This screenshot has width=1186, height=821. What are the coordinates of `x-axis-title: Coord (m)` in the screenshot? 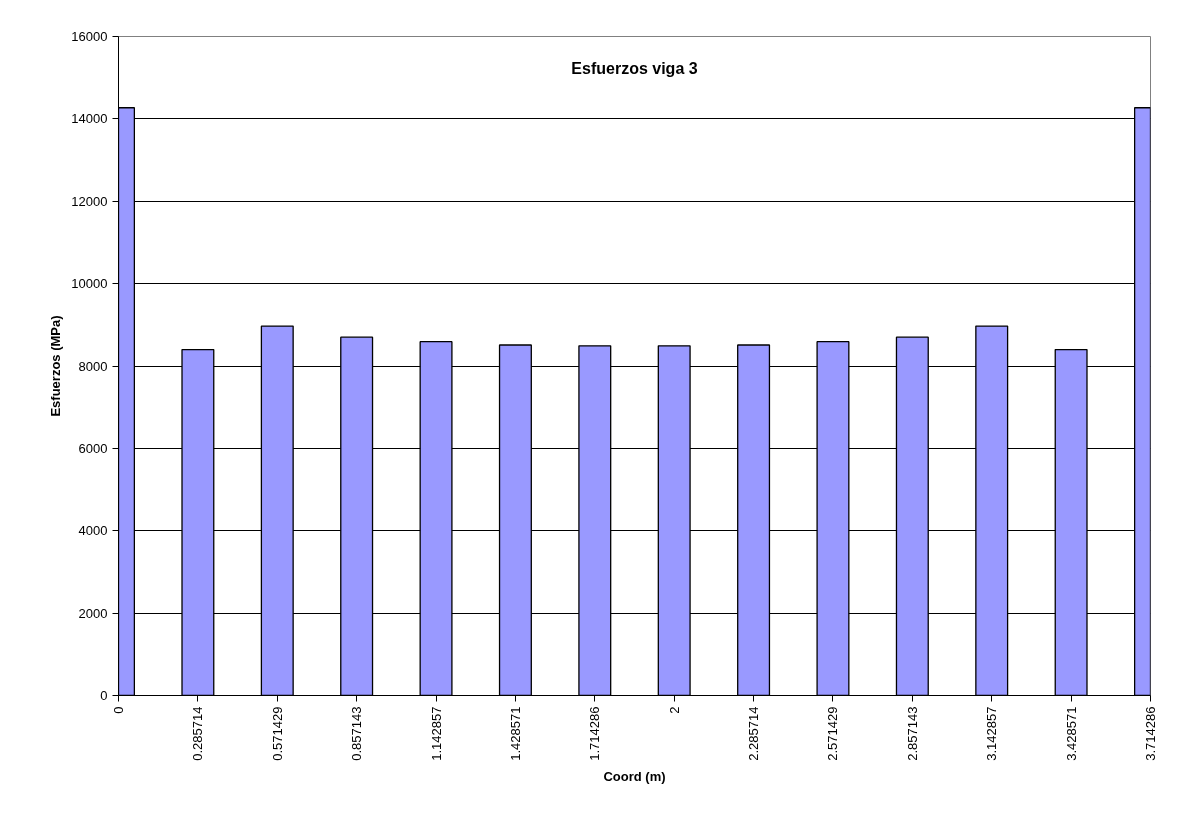 It's located at (634, 776).